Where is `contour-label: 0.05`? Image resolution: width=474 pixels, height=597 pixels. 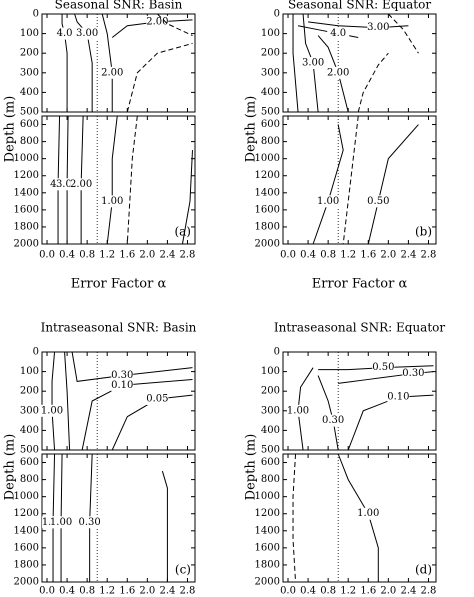 contour-label: 0.05 is located at coordinates (157, 399).